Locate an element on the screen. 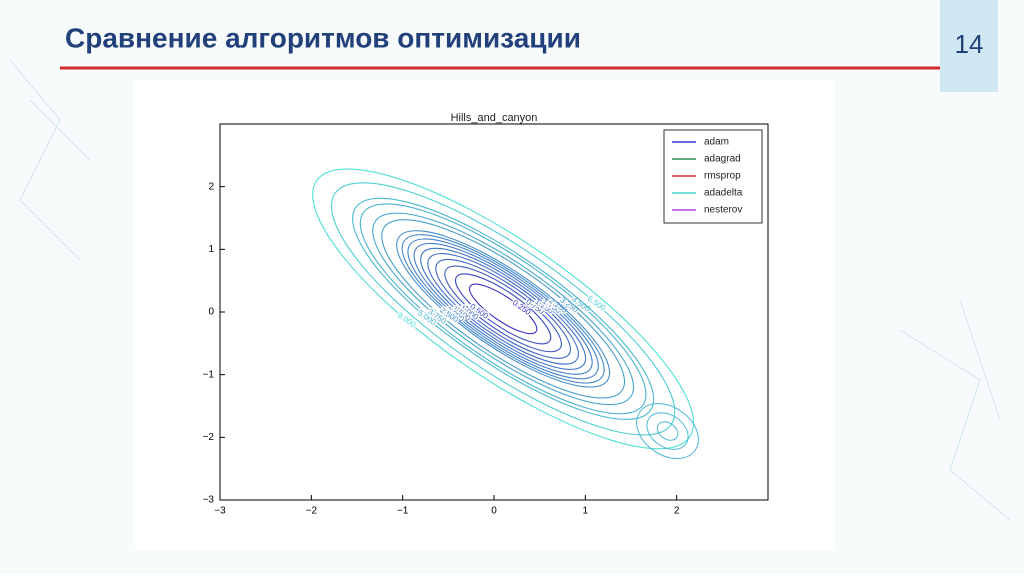  legend: adam adagrad rmsprop adadelta nesterov is located at coordinates (713, 176).